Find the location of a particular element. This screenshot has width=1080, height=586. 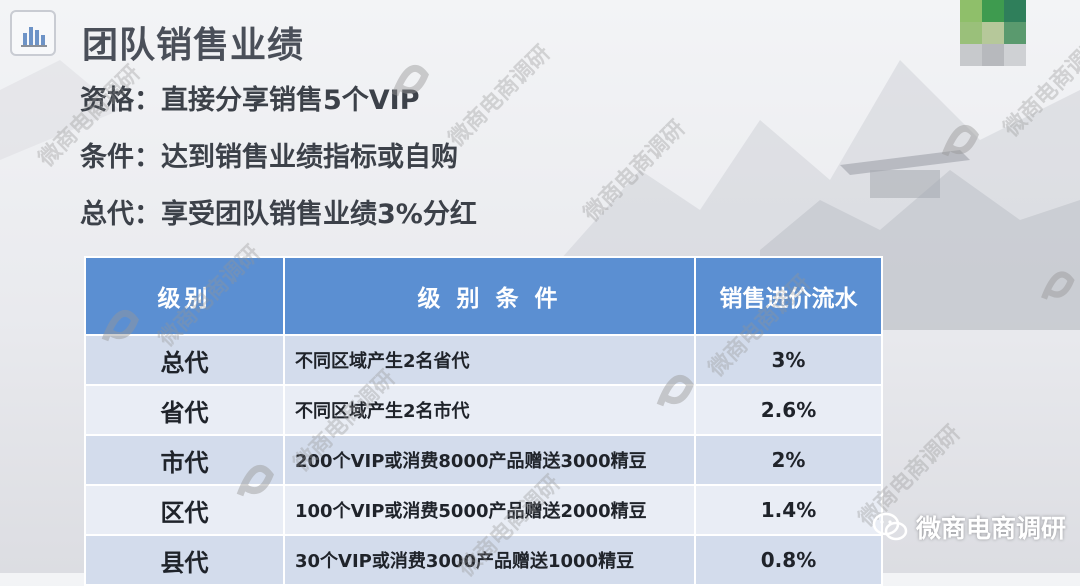

table-row: 区代 100个VIP或消费5000产品赠送2000精豆 1.4% is located at coordinates (483, 510).